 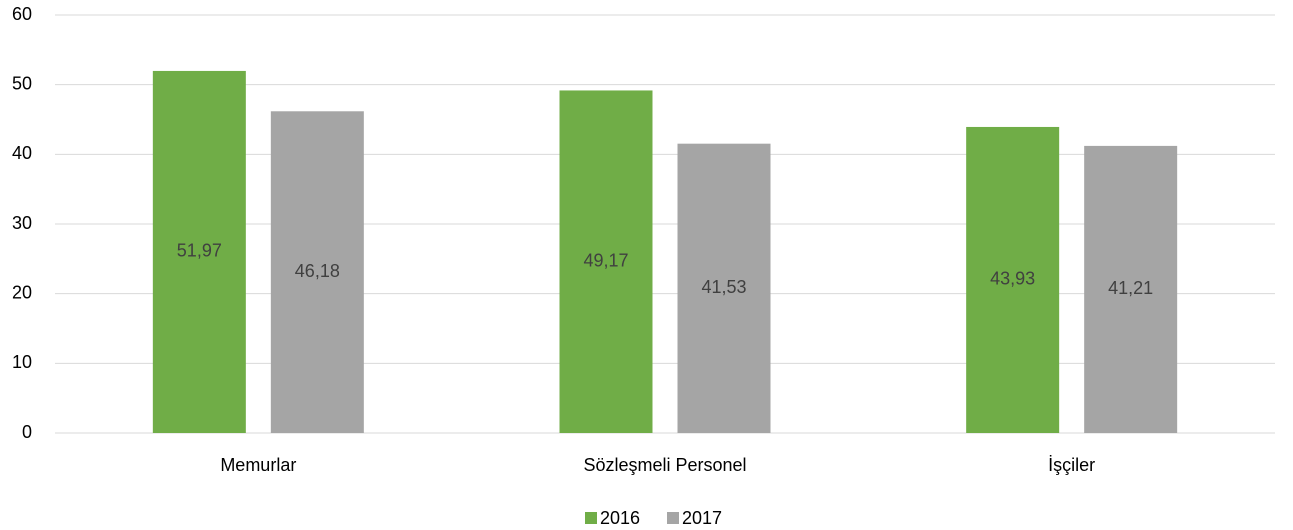 What do you see at coordinates (664, 465) in the screenshot?
I see `x-tick-label: Sözleşmeli Personel` at bounding box center [664, 465].